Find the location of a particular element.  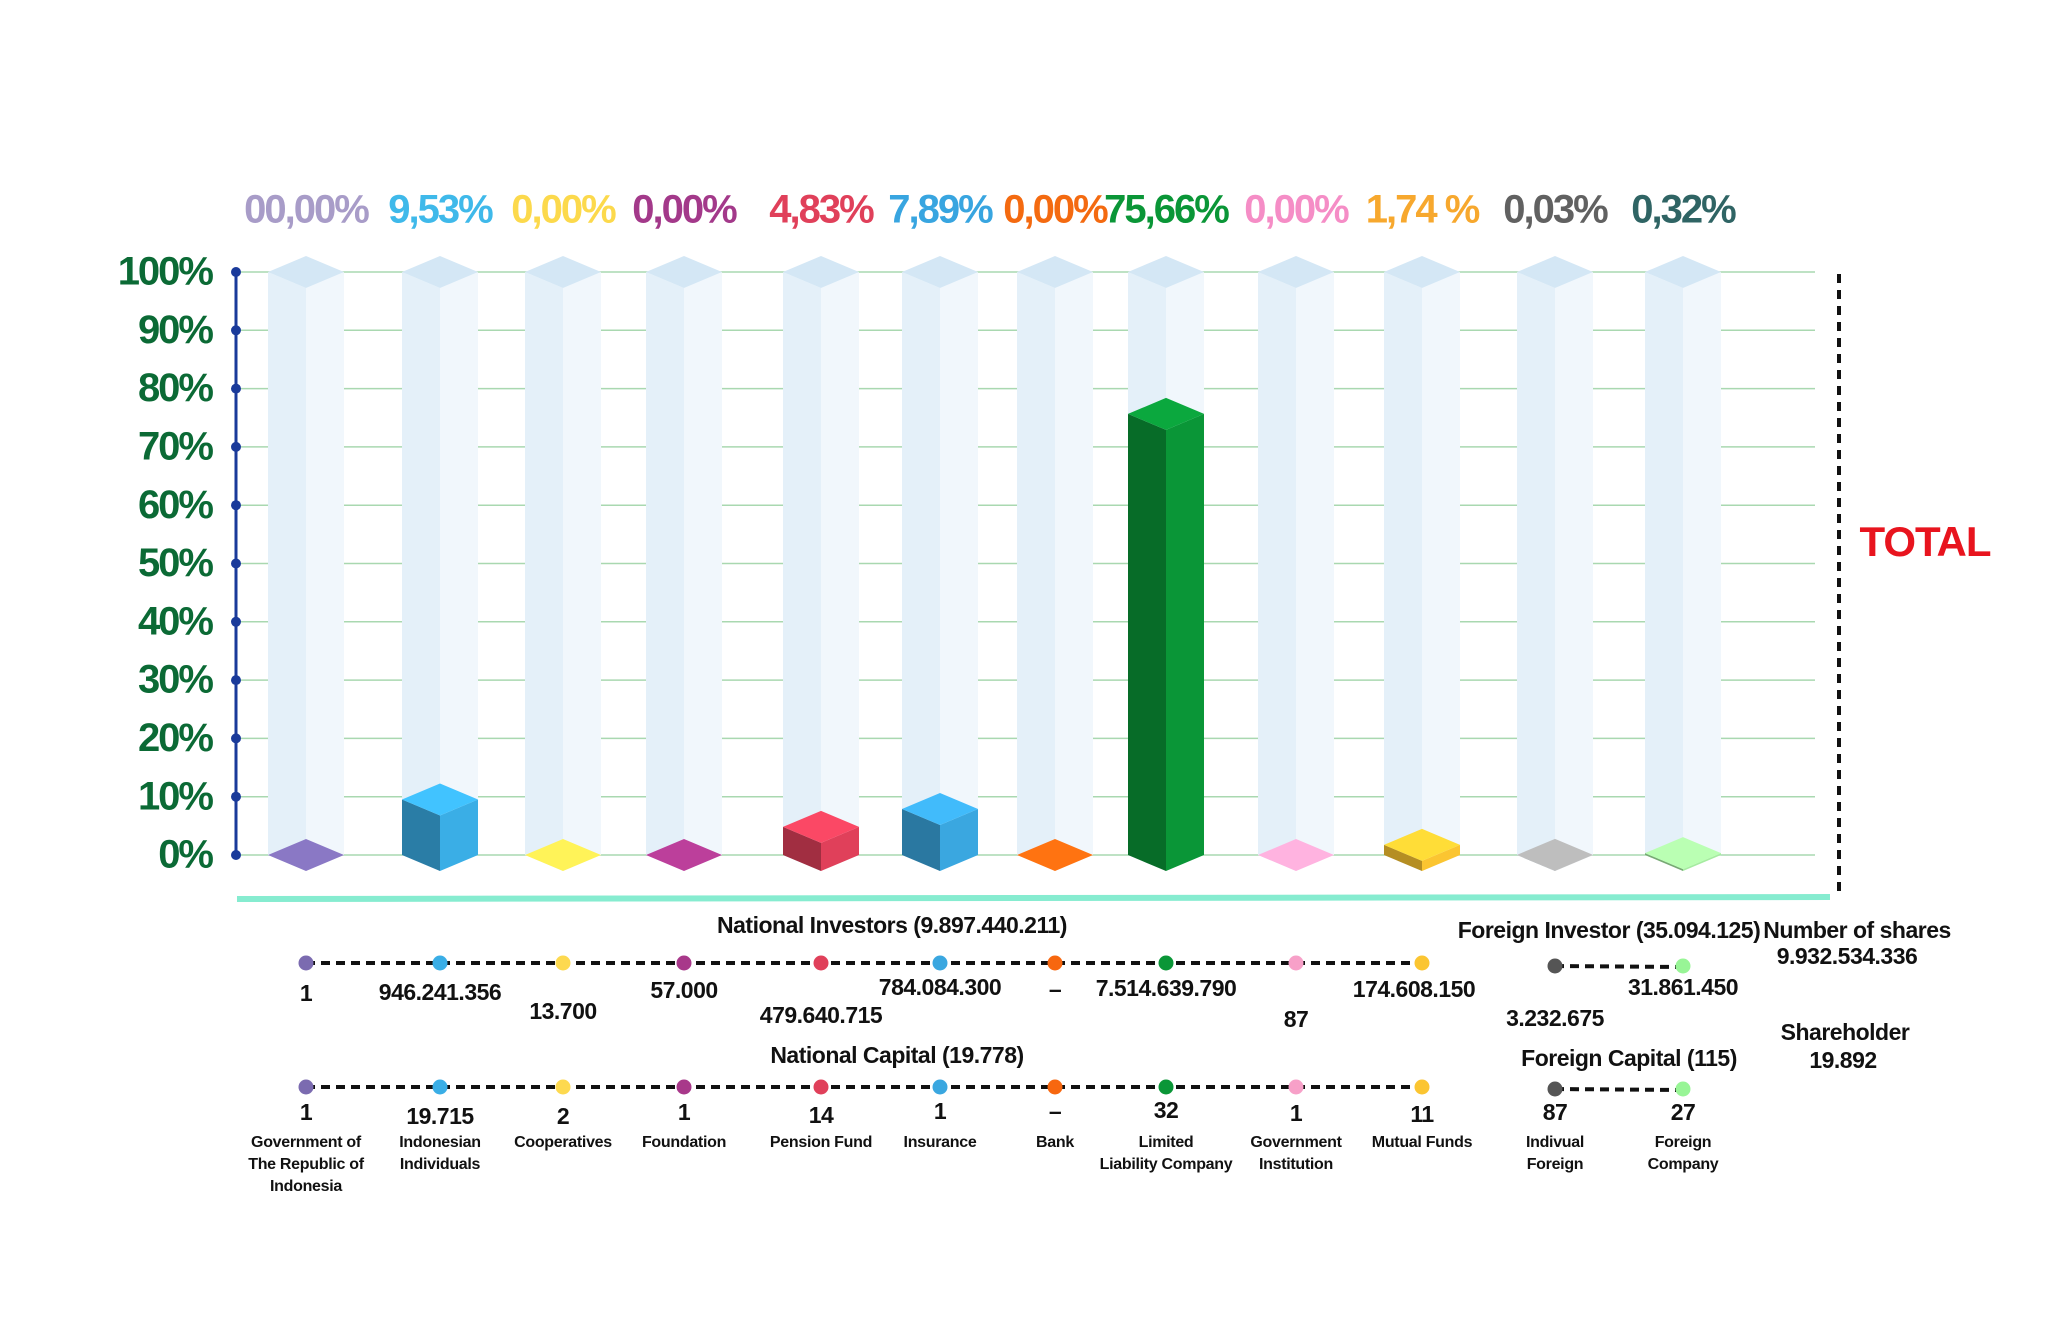

group-title: Foreign Capital (115) is located at coordinates (1629, 1058).